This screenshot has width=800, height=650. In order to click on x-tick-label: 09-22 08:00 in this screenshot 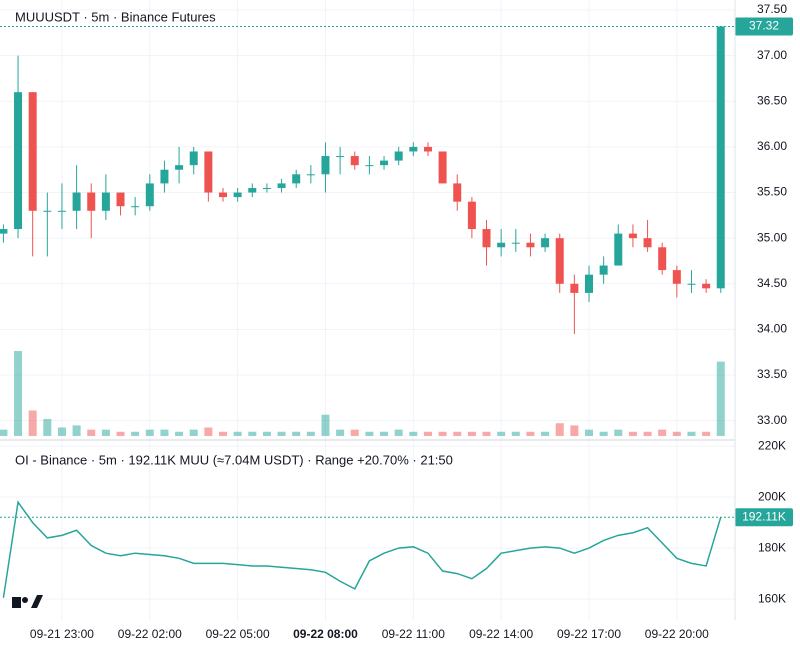, I will do `click(325, 634)`.